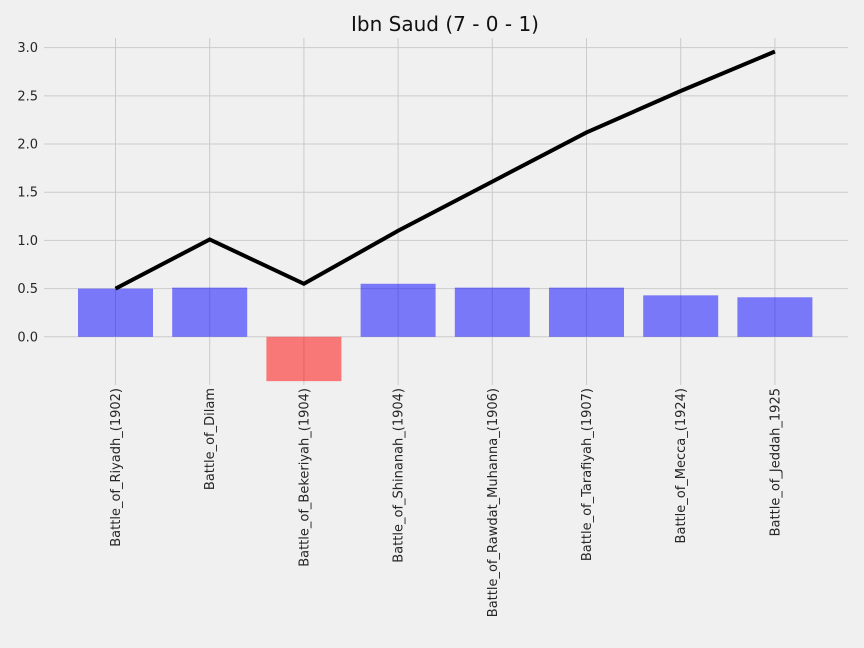 The width and height of the screenshot is (864, 648). Describe the element at coordinates (27, 96) in the screenshot. I see `y-tick-label: 2.5` at that location.